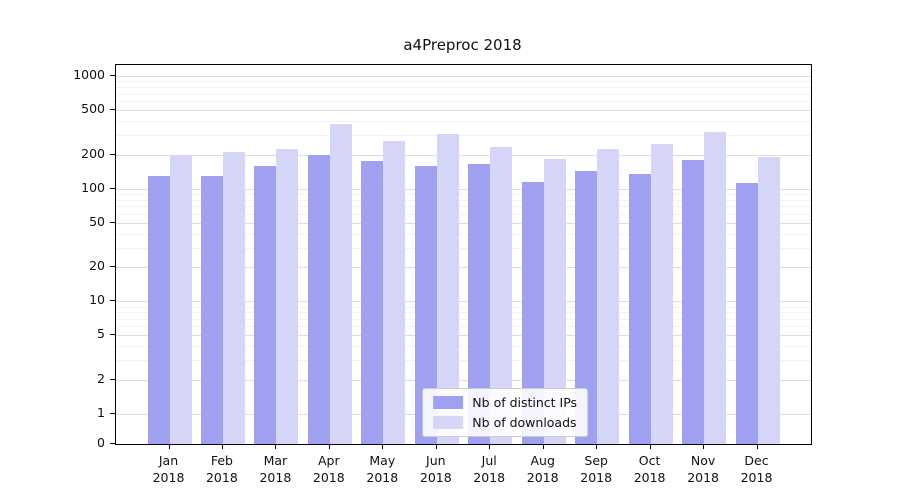 This screenshot has width=900, height=500. What do you see at coordinates (448, 422) in the screenshot?
I see `legend-swatch-downloads` at bounding box center [448, 422].